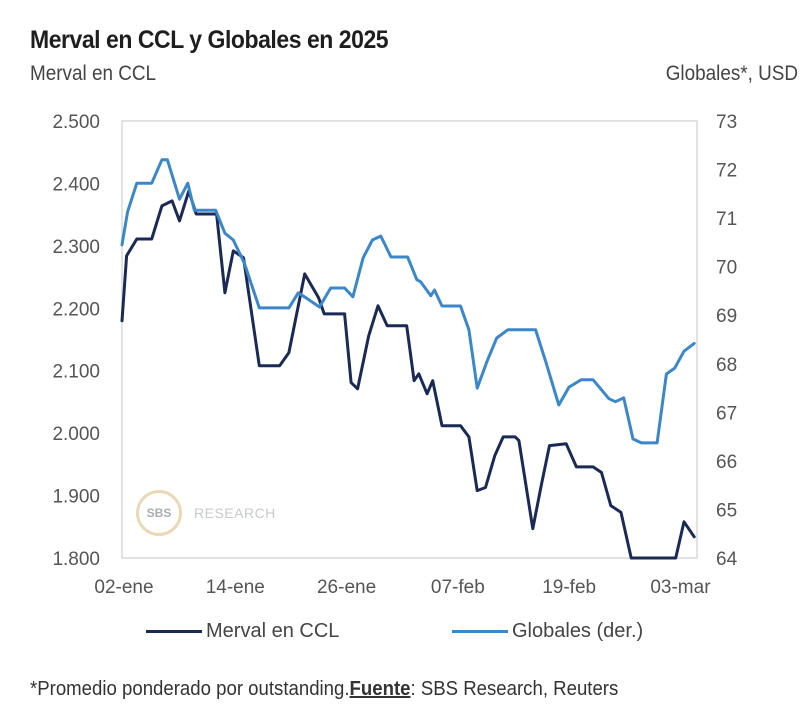 The image size is (800, 728). Describe the element at coordinates (273, 631) in the screenshot. I see `legend-label-merval: Merval en CCL` at that location.